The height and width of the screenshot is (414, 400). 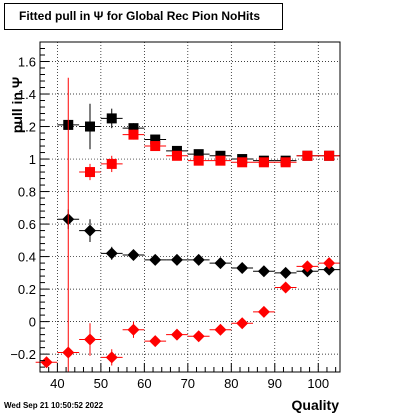 What do you see at coordinates (23, 354) in the screenshot?
I see `y-tick-label: −0.2` at bounding box center [23, 354].